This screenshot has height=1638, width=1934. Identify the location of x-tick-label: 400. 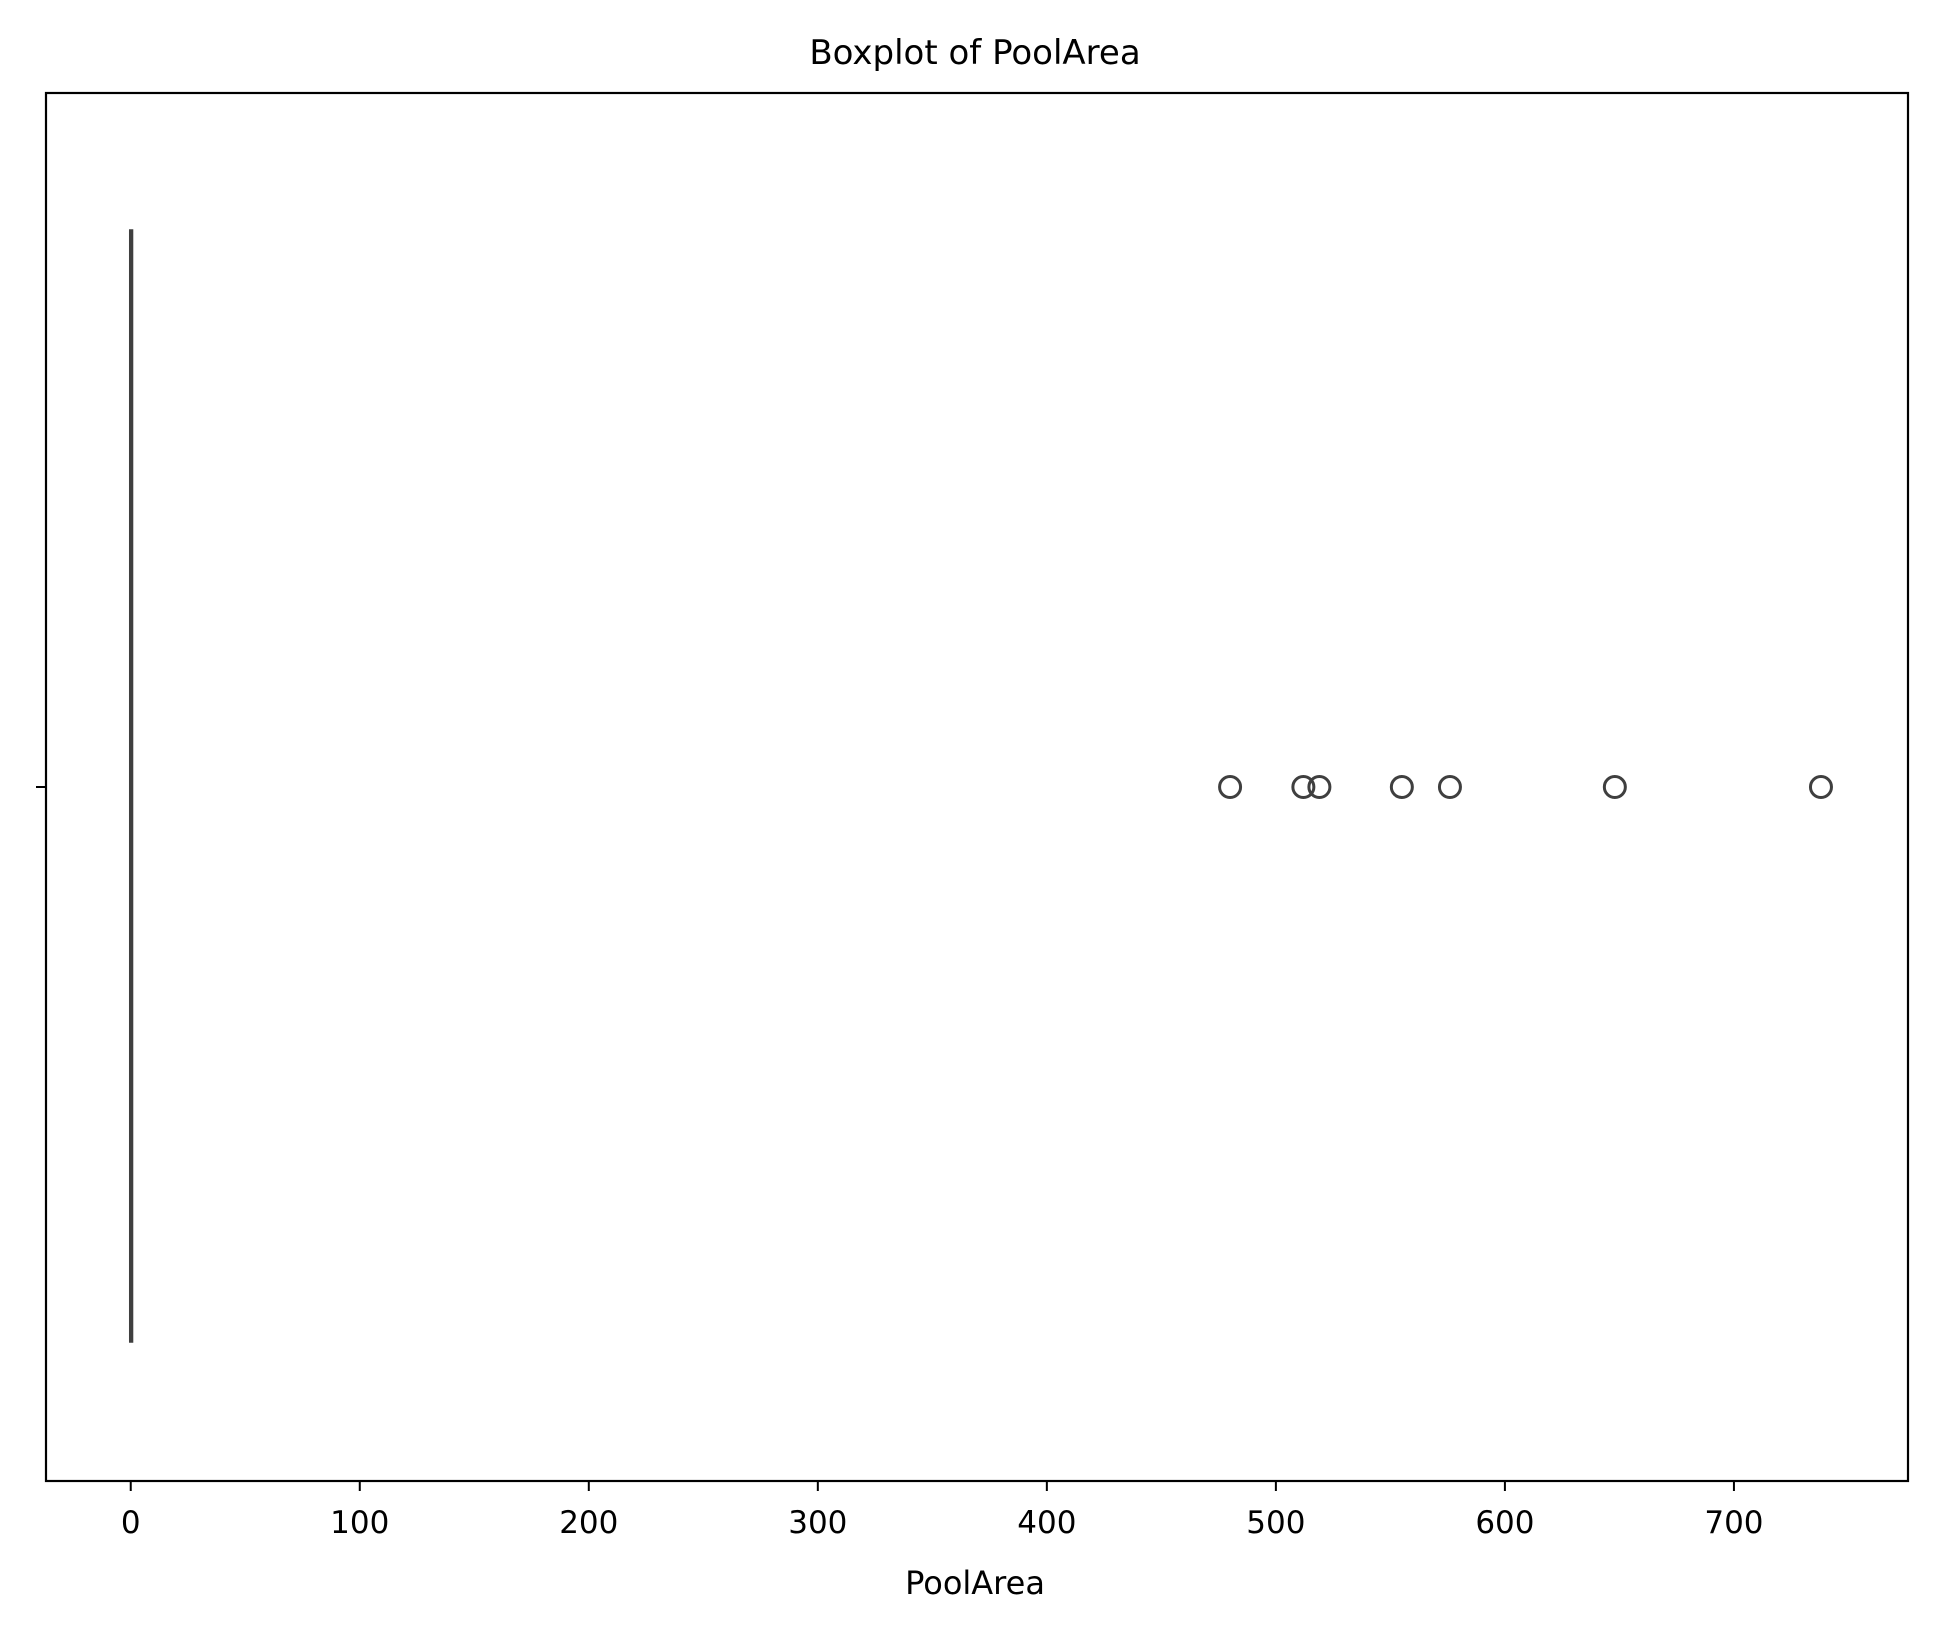
(1046, 1523).